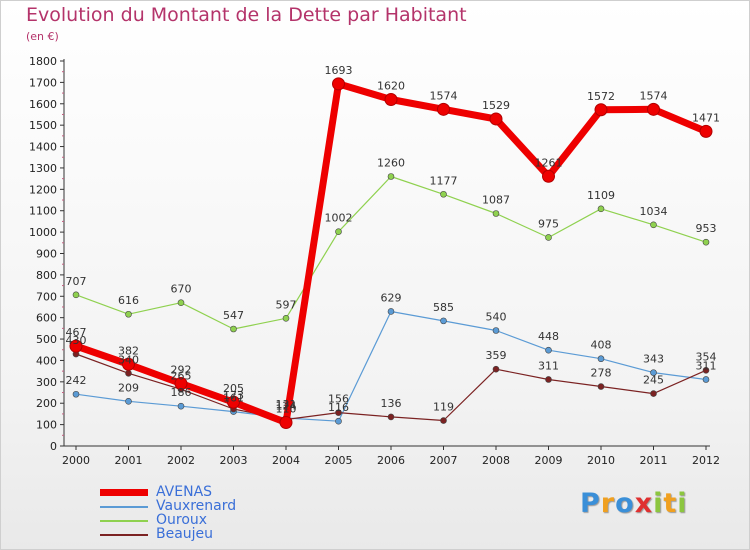  I want to click on data-label: 359, so click(496, 355).